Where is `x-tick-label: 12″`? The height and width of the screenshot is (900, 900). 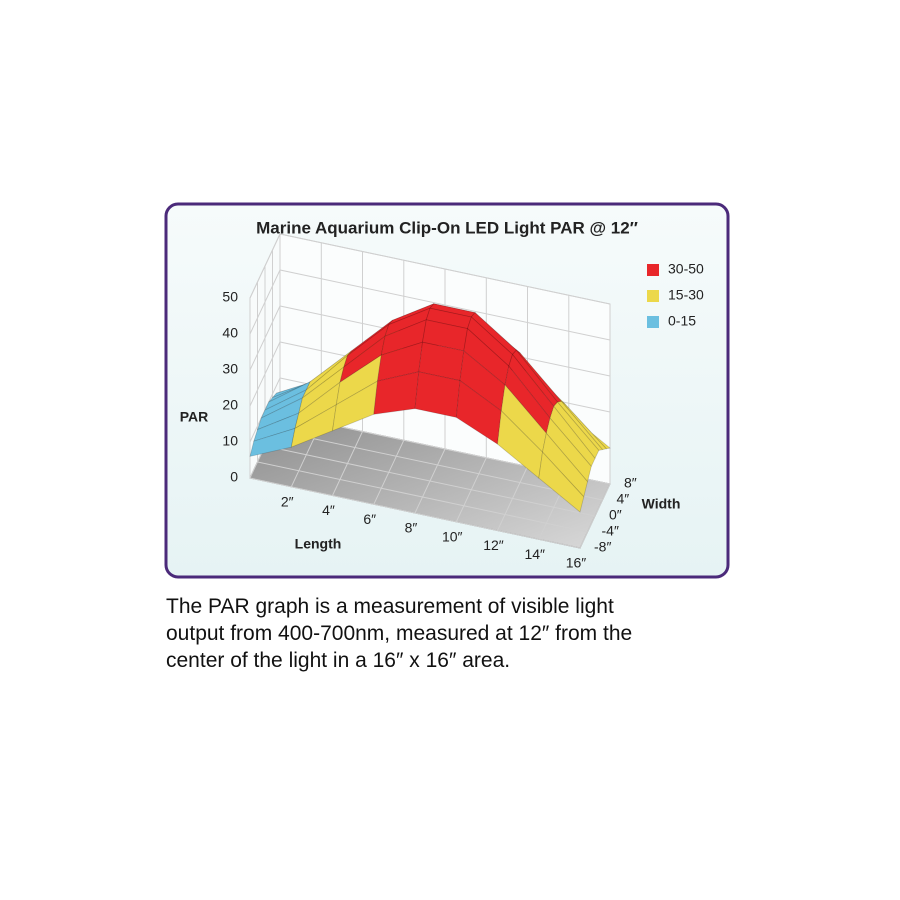 x-tick-label: 12″ is located at coordinates (493, 545).